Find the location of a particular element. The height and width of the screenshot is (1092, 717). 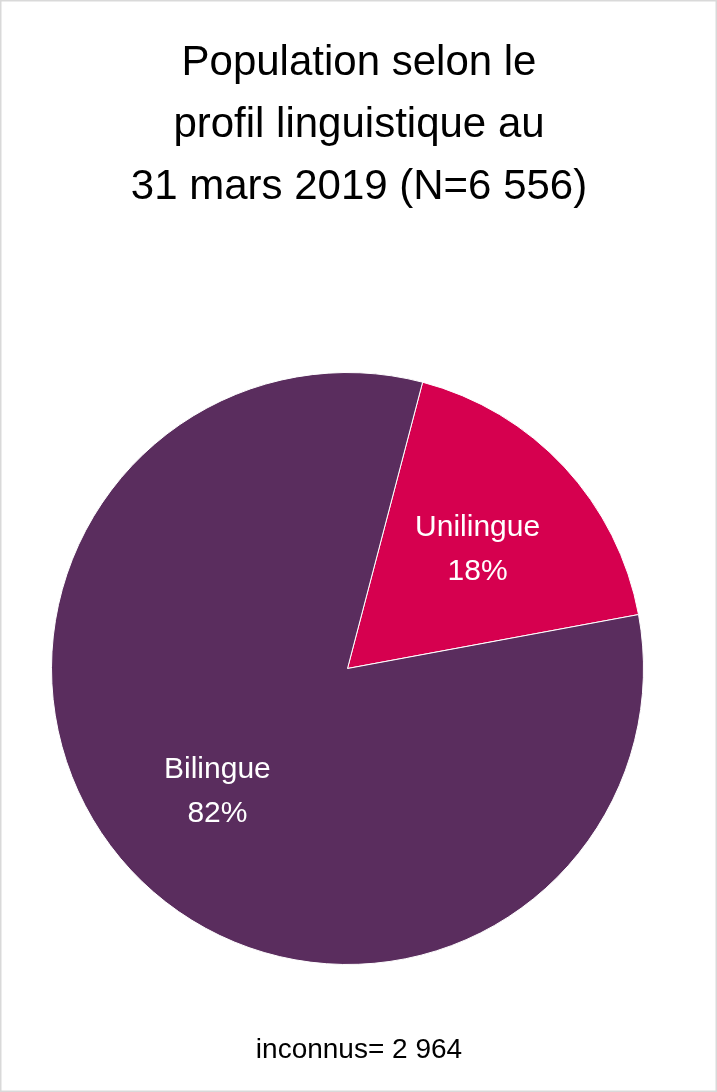

slice-label: Unilingue is located at coordinates (478, 526).